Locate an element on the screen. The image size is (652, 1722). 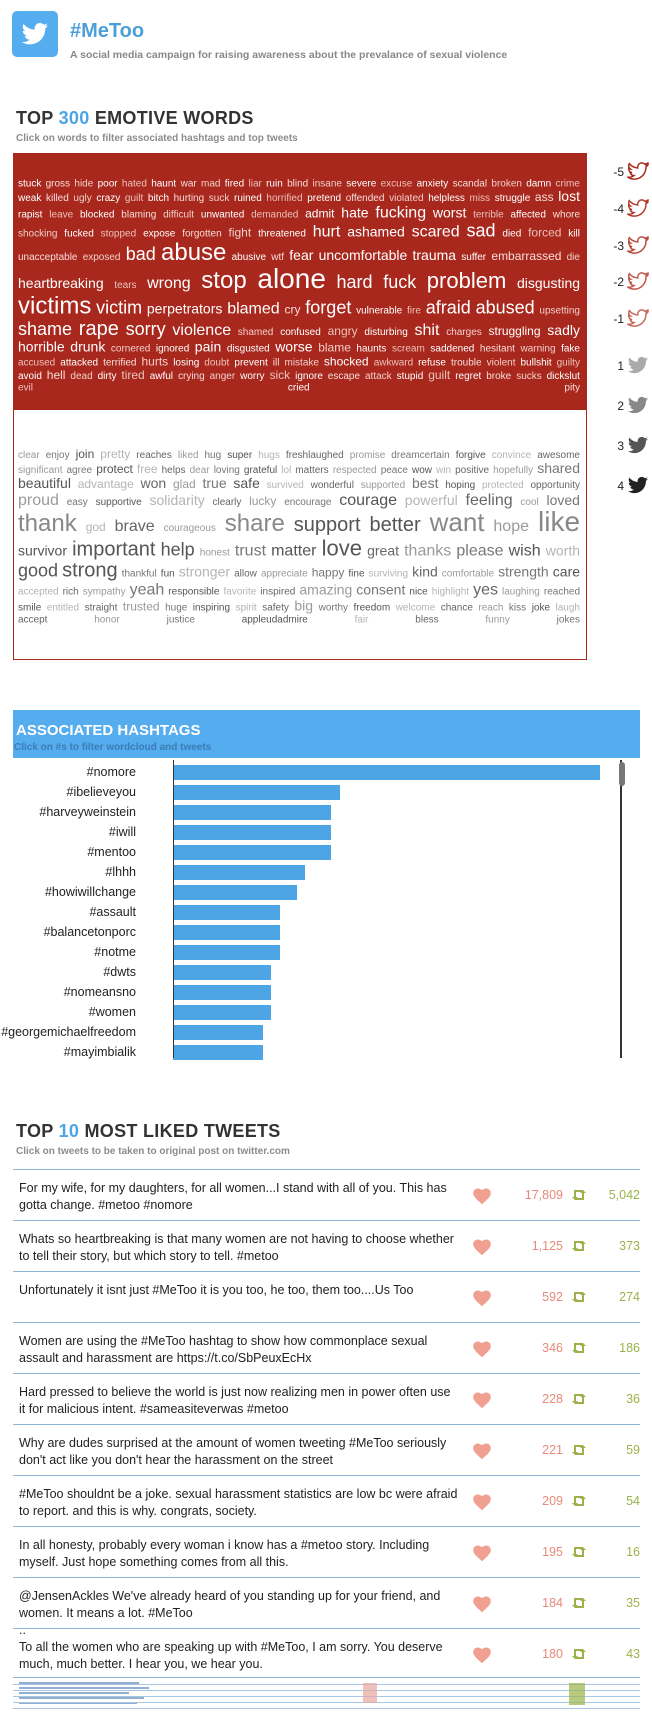
cloud-word: laughing is located at coordinates (521, 592).